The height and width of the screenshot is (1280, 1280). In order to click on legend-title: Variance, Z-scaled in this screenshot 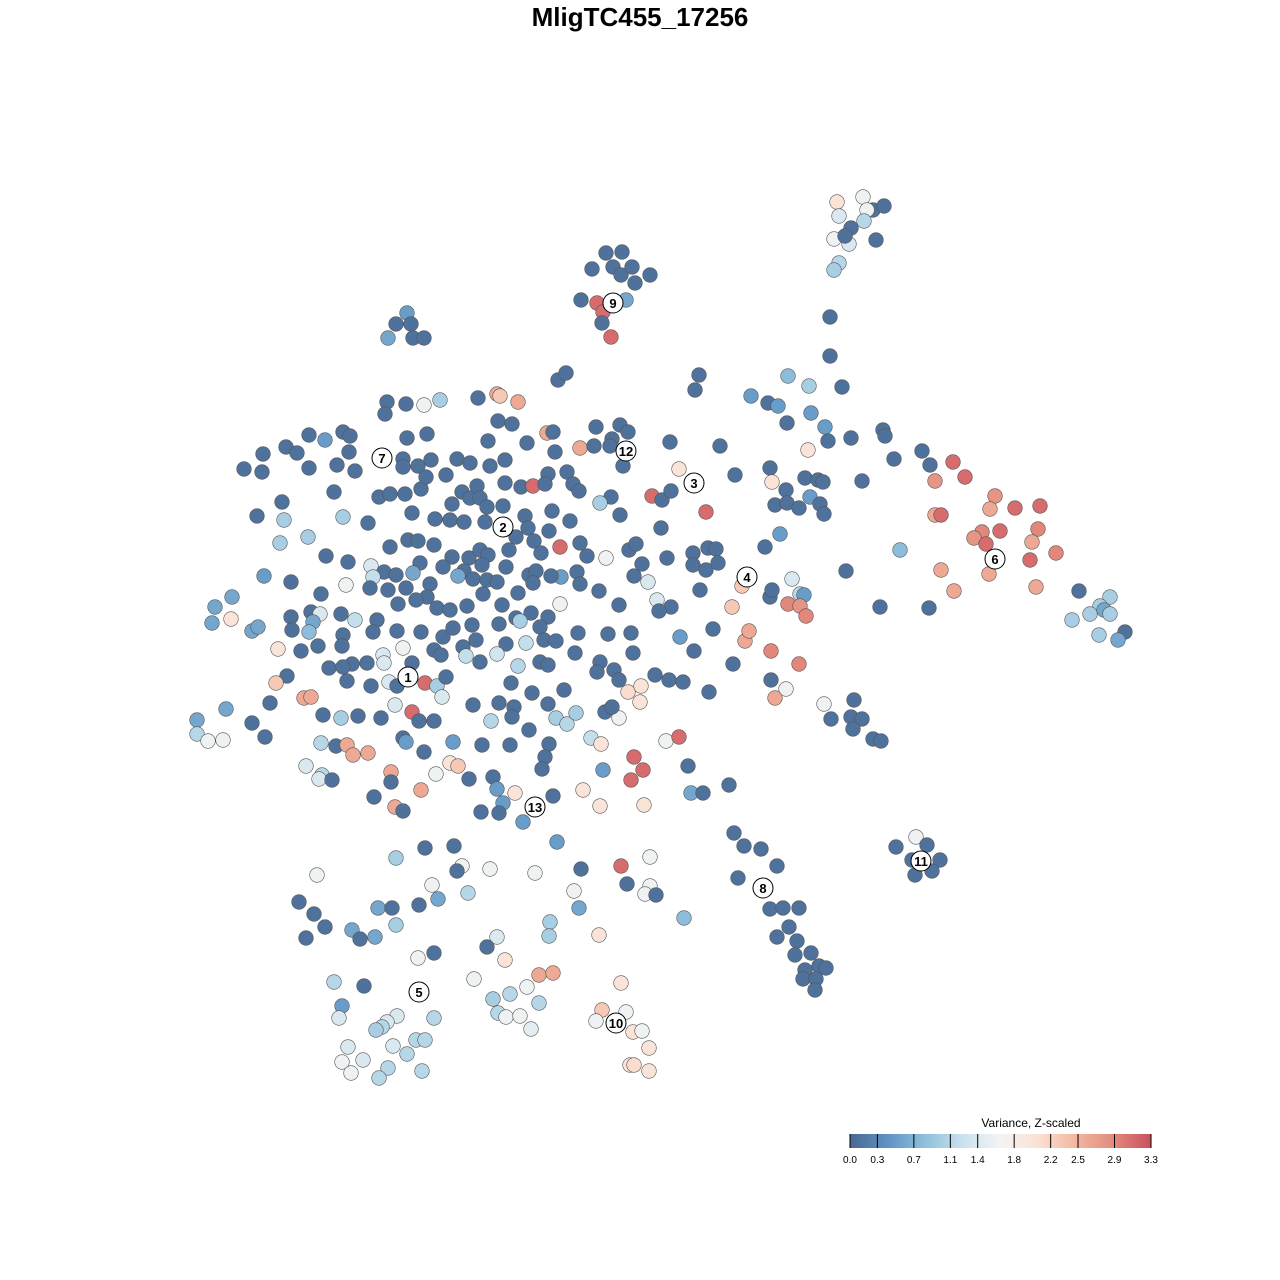, I will do `click(1030, 1123)`.